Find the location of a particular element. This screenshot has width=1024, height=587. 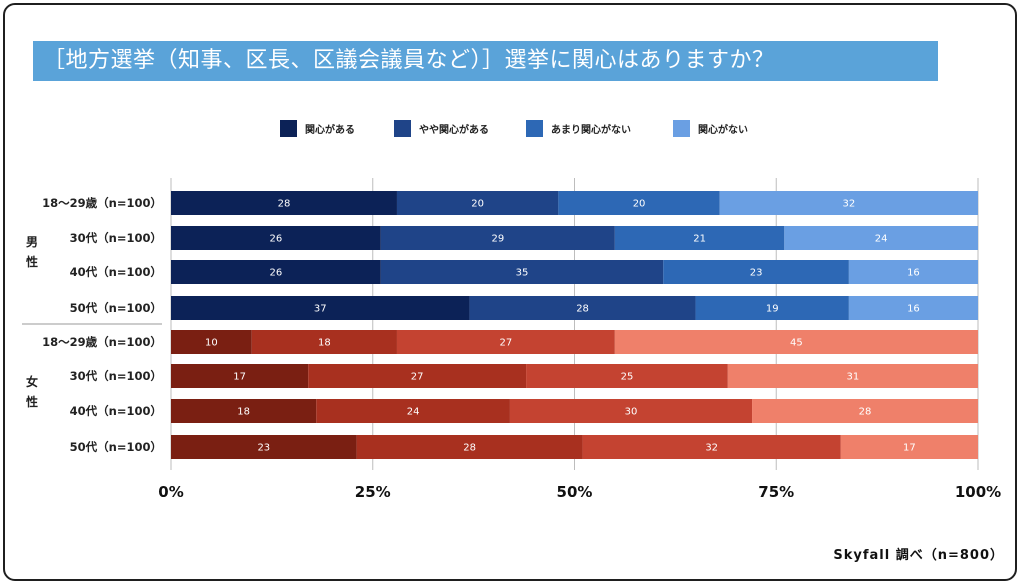

bar-g0-r3-s2 is located at coordinates (772, 308).